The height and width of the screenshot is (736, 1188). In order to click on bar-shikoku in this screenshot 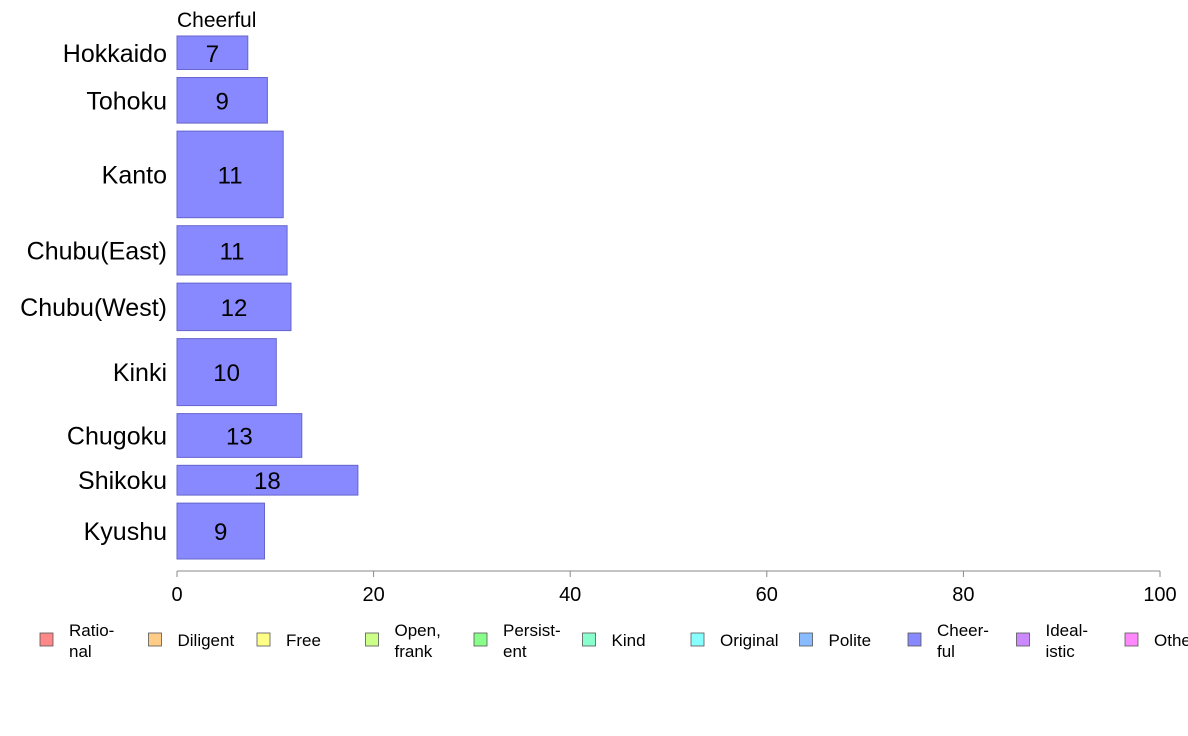, I will do `click(267, 480)`.